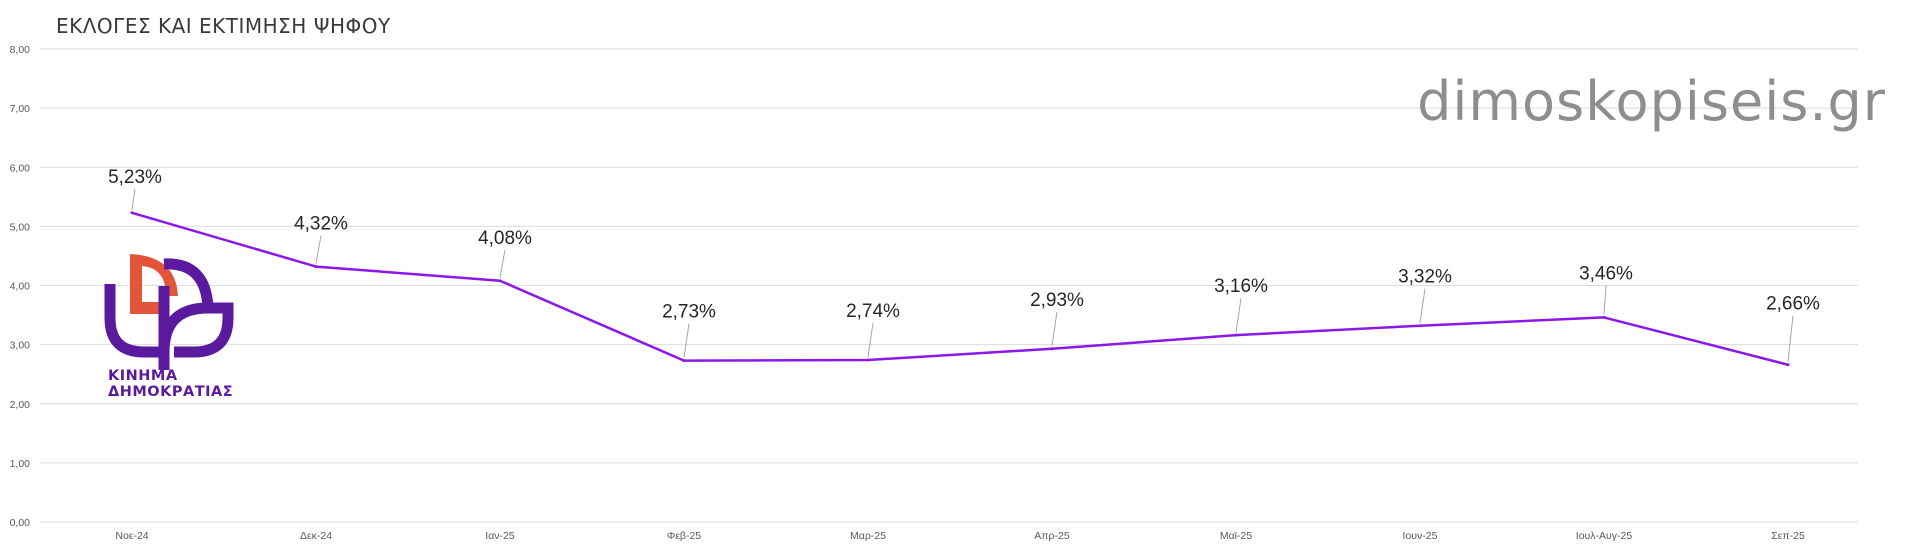 The image size is (1920, 551). Describe the element at coordinates (321, 224) in the screenshot. I see `data-label: 4,32%` at that location.